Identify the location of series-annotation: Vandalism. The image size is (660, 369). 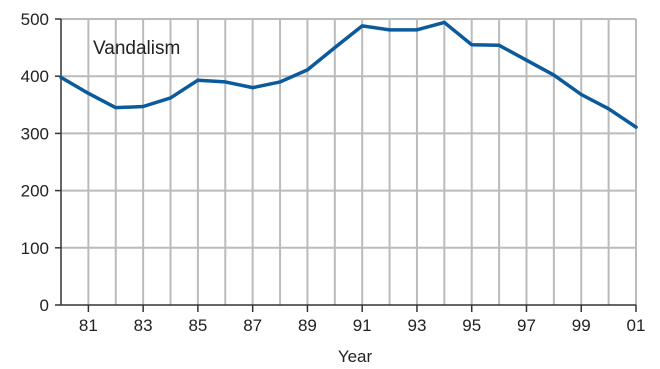
(136, 48).